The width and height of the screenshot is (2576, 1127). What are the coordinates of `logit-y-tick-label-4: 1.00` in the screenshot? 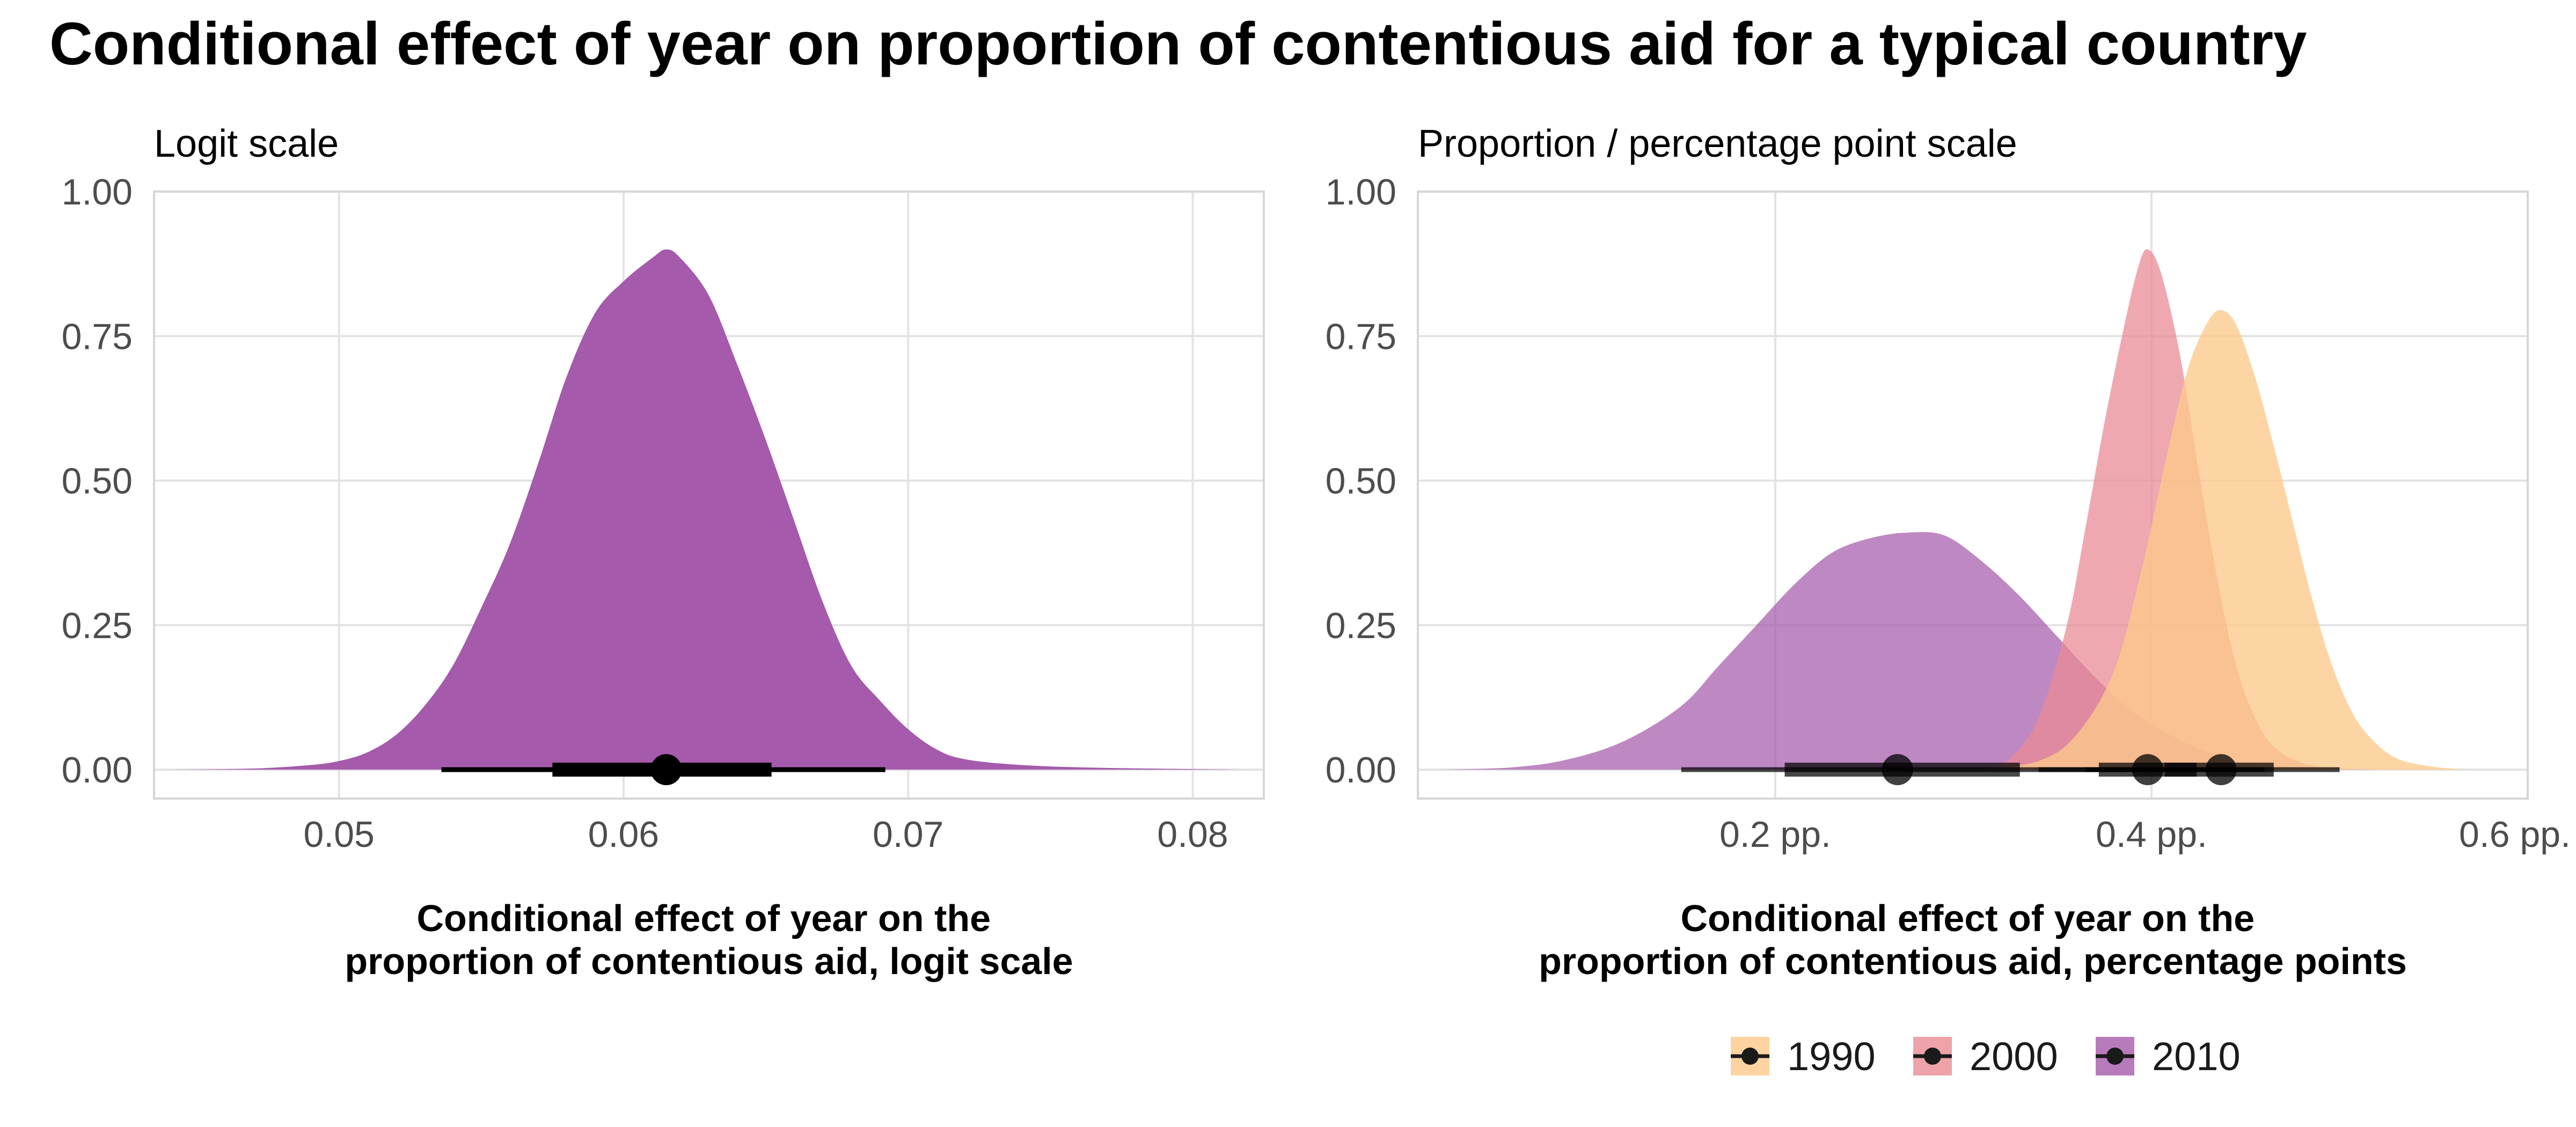 It's located at (97, 192).